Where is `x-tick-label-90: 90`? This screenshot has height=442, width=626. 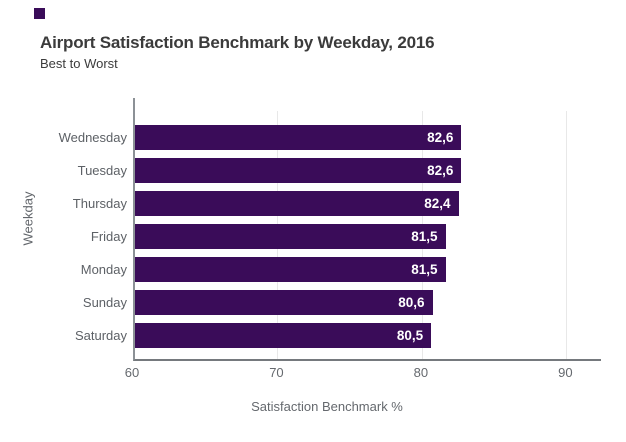 x-tick-label-90: 90 is located at coordinates (565, 372).